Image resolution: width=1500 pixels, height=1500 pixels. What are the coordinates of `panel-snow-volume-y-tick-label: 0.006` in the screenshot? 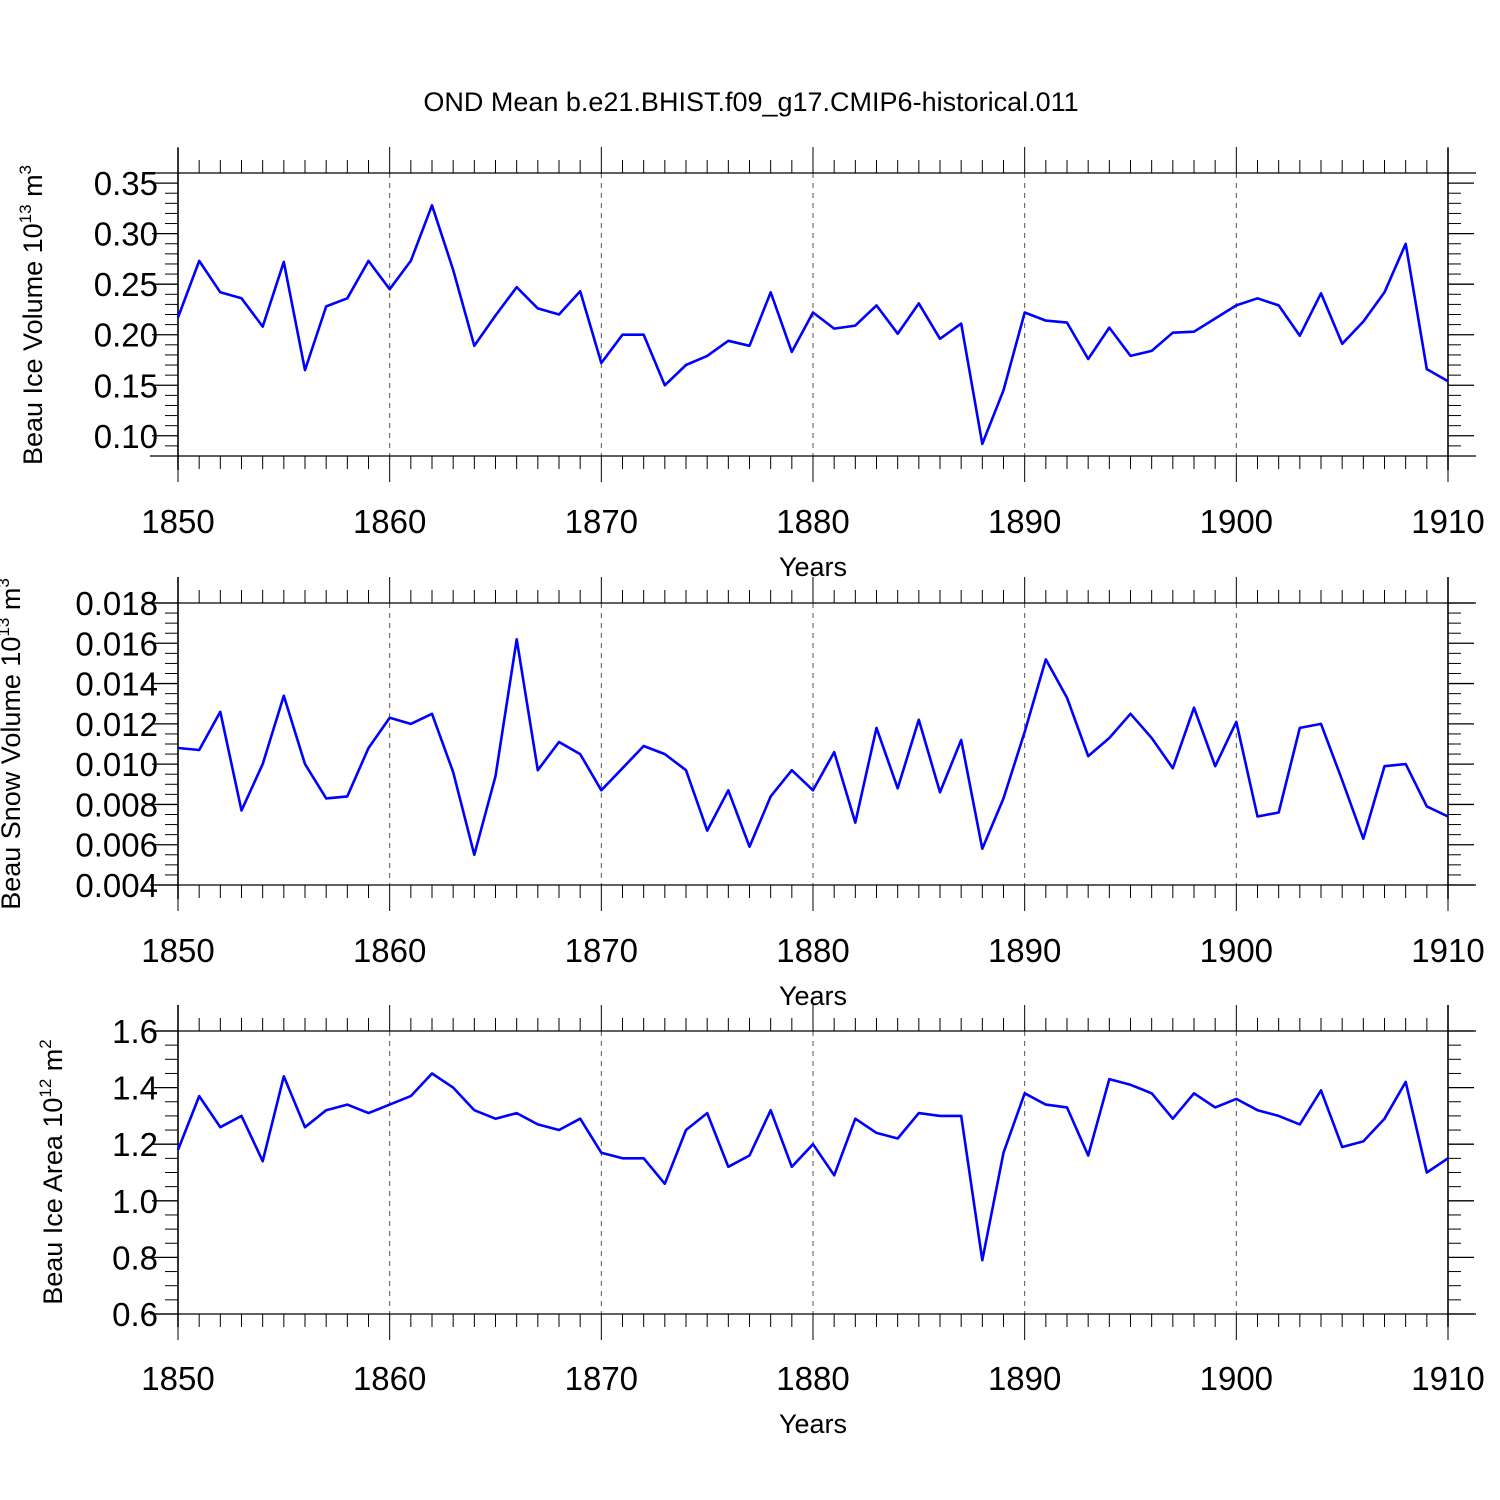 It's located at (116, 845).